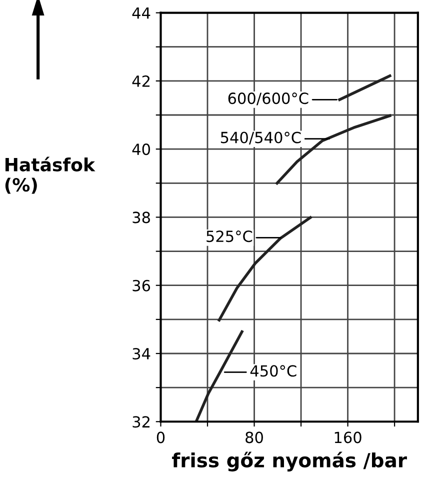  I want to click on x-tick-label: 160, so click(348, 438).